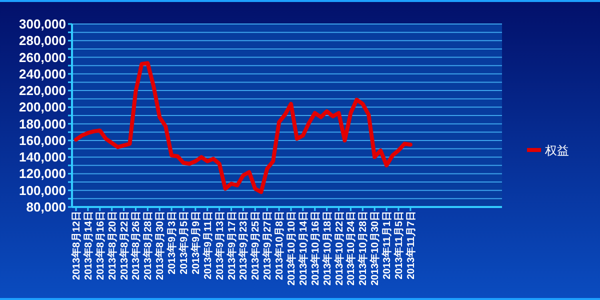 This screenshot has width=600, height=300. What do you see at coordinates (376, 248) in the screenshot?
I see `xtick: 2013年10月30日` at bounding box center [376, 248].